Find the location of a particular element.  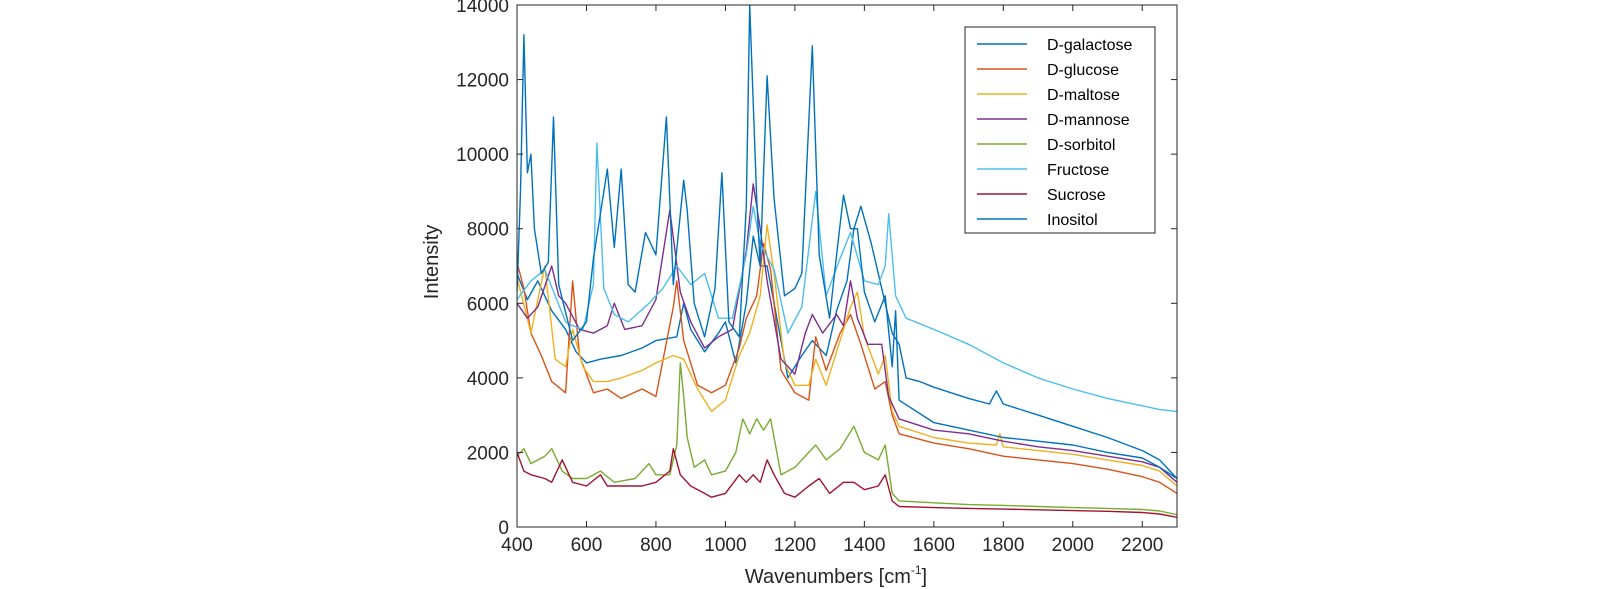

y-axis-title: Intensity is located at coordinates (432, 262).